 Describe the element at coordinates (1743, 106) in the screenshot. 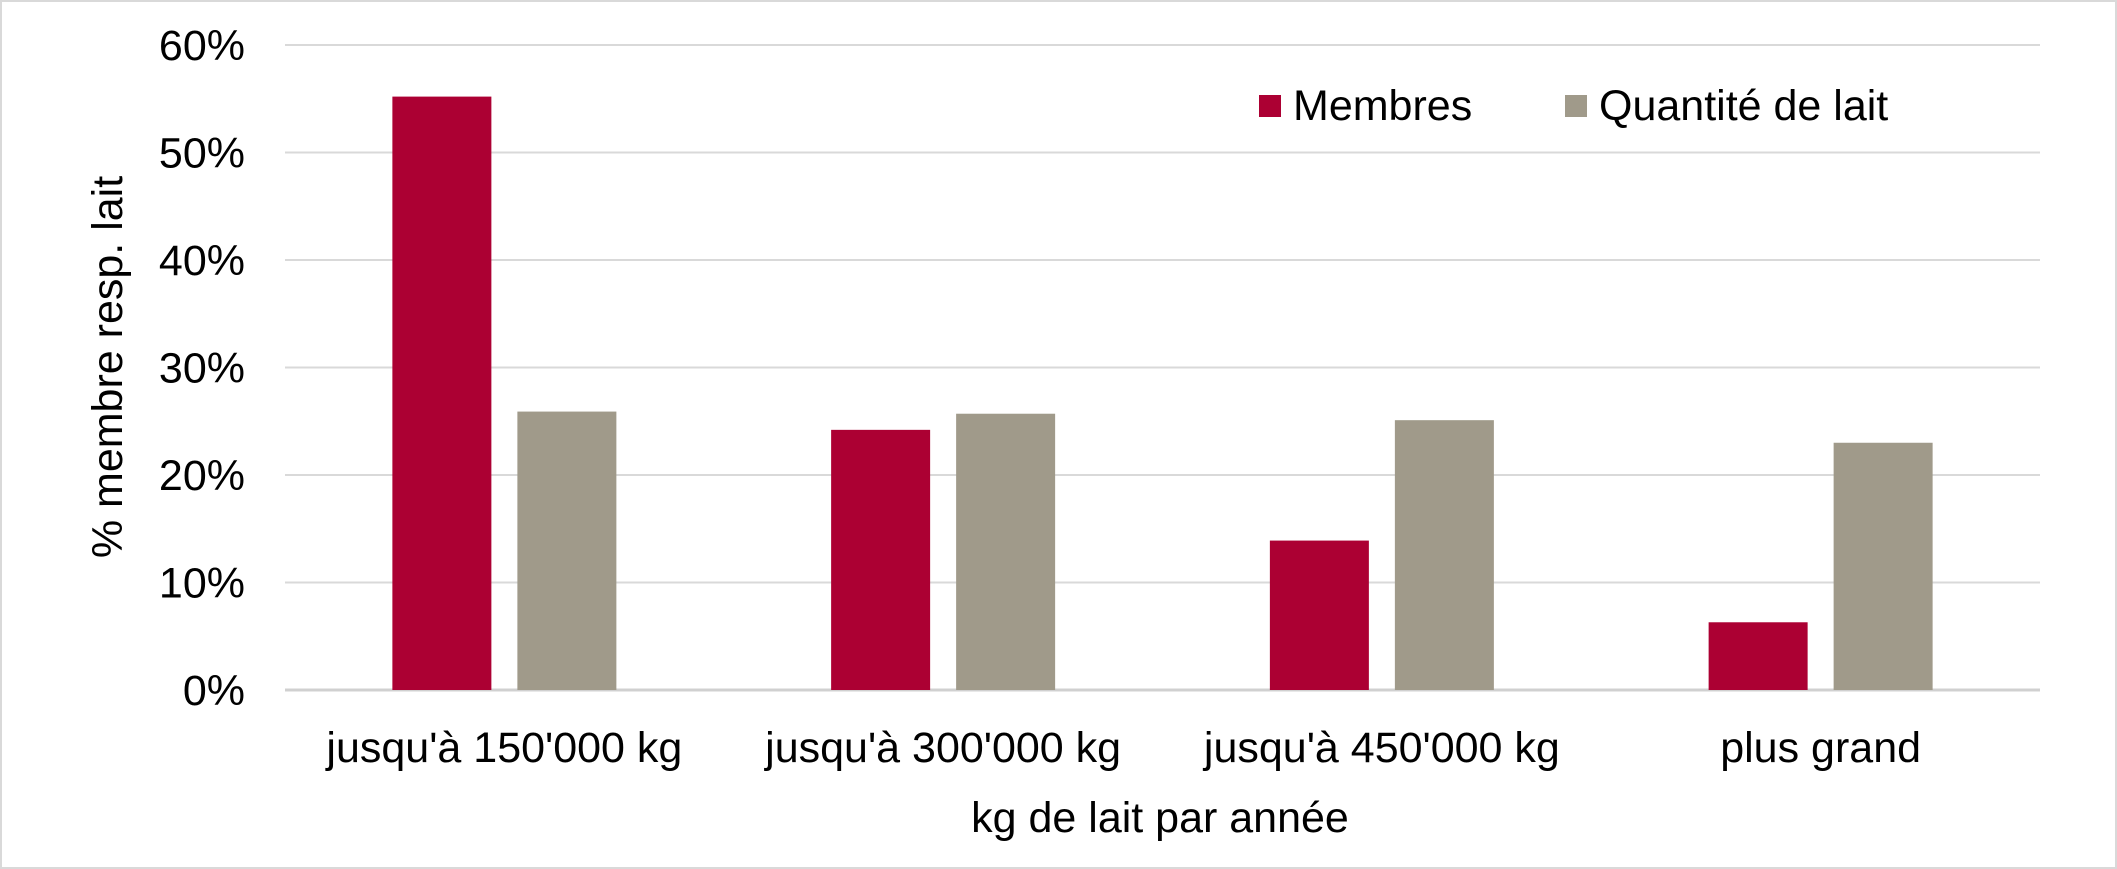

I see `legend-label: Quantité de lait` at that location.